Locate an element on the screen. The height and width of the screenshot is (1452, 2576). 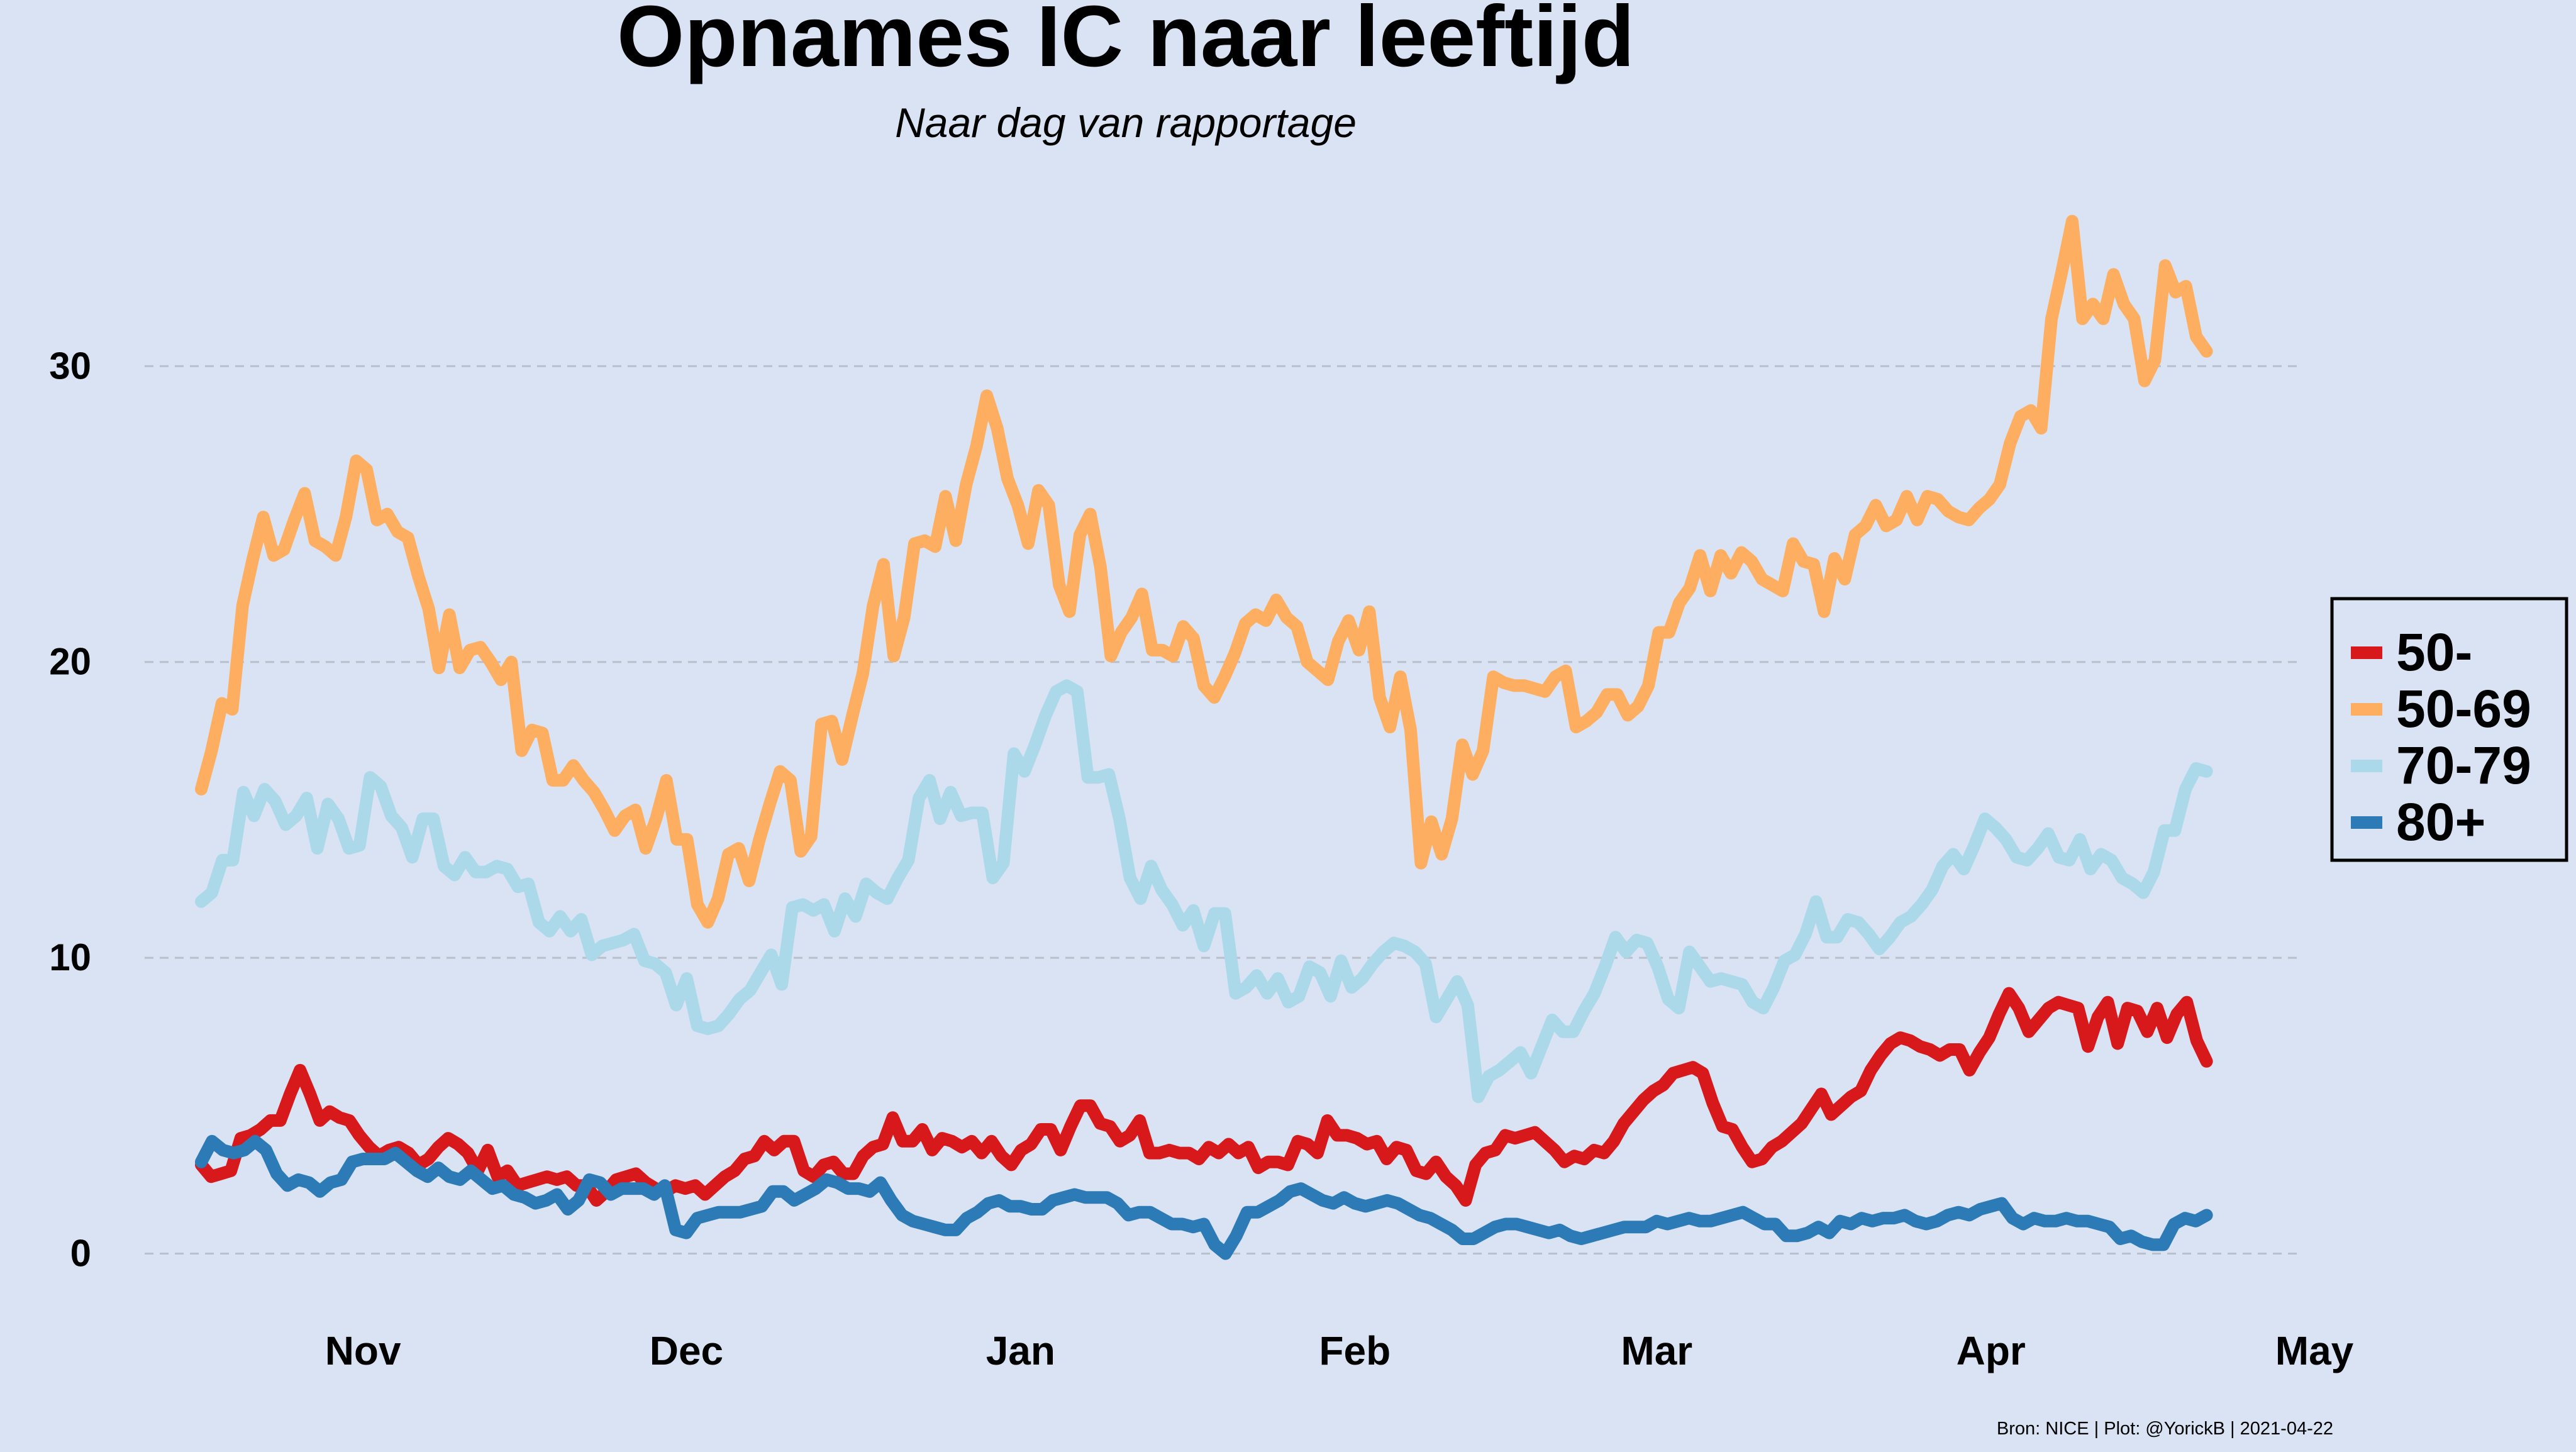
y-tick-label: 10 is located at coordinates (70, 957).